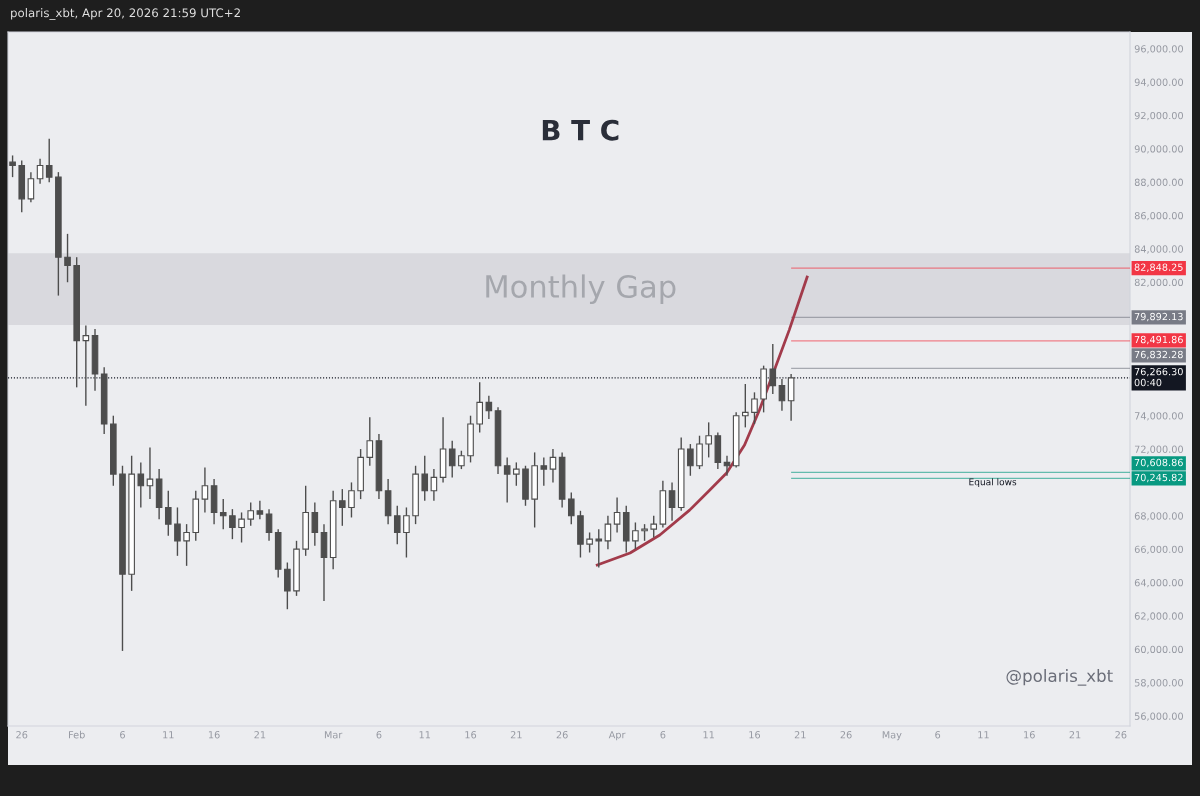 The height and width of the screenshot is (796, 1200). I want to click on y-tick-label: 90,000.00, so click(1158, 149).